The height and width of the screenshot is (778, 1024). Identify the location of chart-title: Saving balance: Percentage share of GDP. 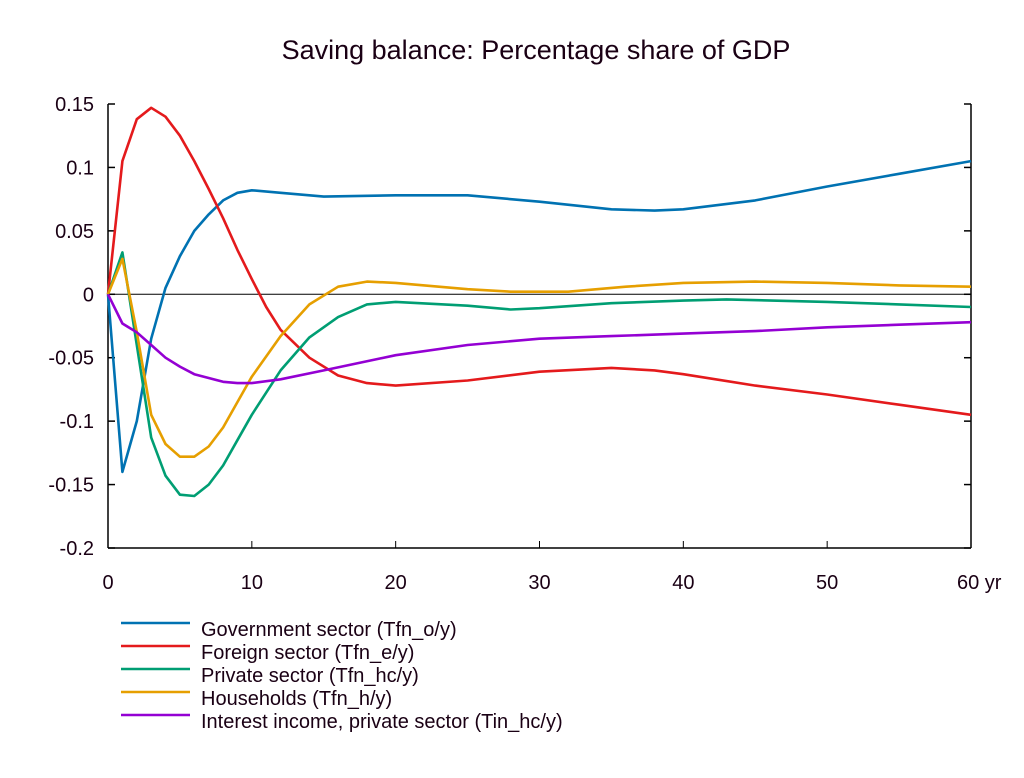
(536, 50).